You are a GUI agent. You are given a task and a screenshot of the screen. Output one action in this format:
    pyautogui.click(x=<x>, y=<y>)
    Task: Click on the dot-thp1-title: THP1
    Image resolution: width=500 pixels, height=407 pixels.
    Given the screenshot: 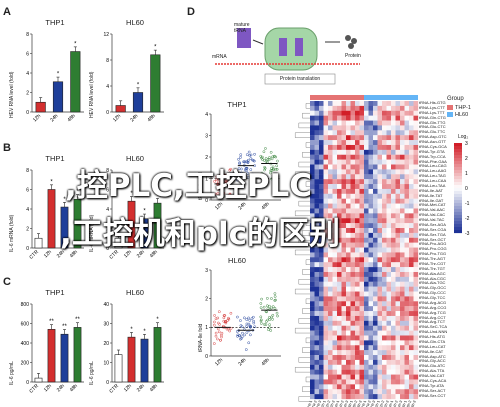 What is the action you would take?
    pyautogui.click(x=237, y=104)
    